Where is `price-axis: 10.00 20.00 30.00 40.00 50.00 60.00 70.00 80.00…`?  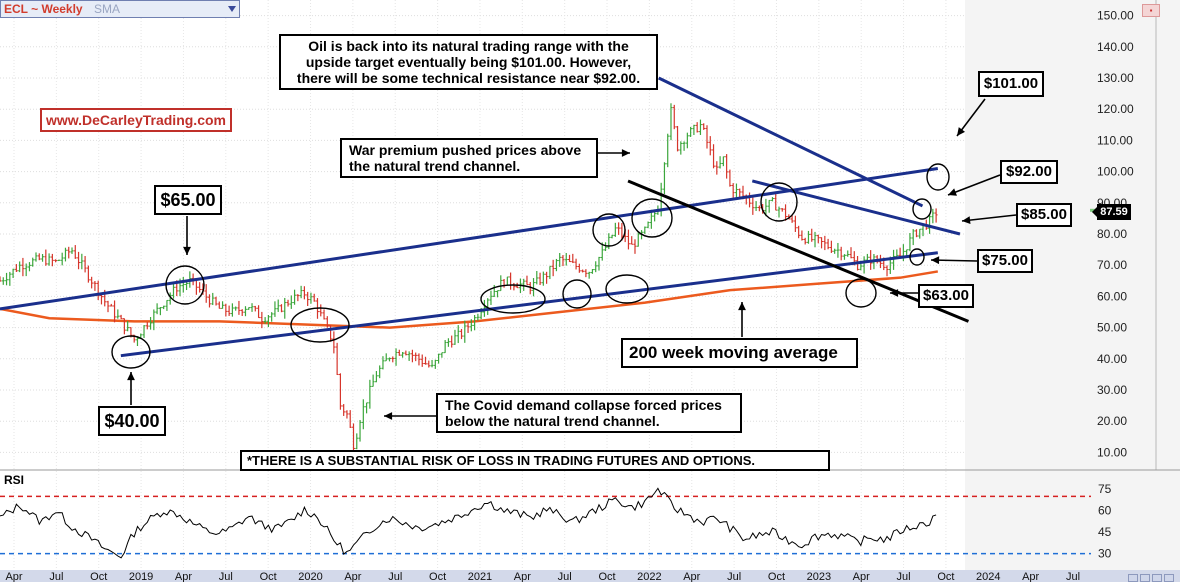
price-axis: 10.00 20.00 30.00 40.00 50.00 60.00 70.00 80.00… is located at coordinates (1112, 234).